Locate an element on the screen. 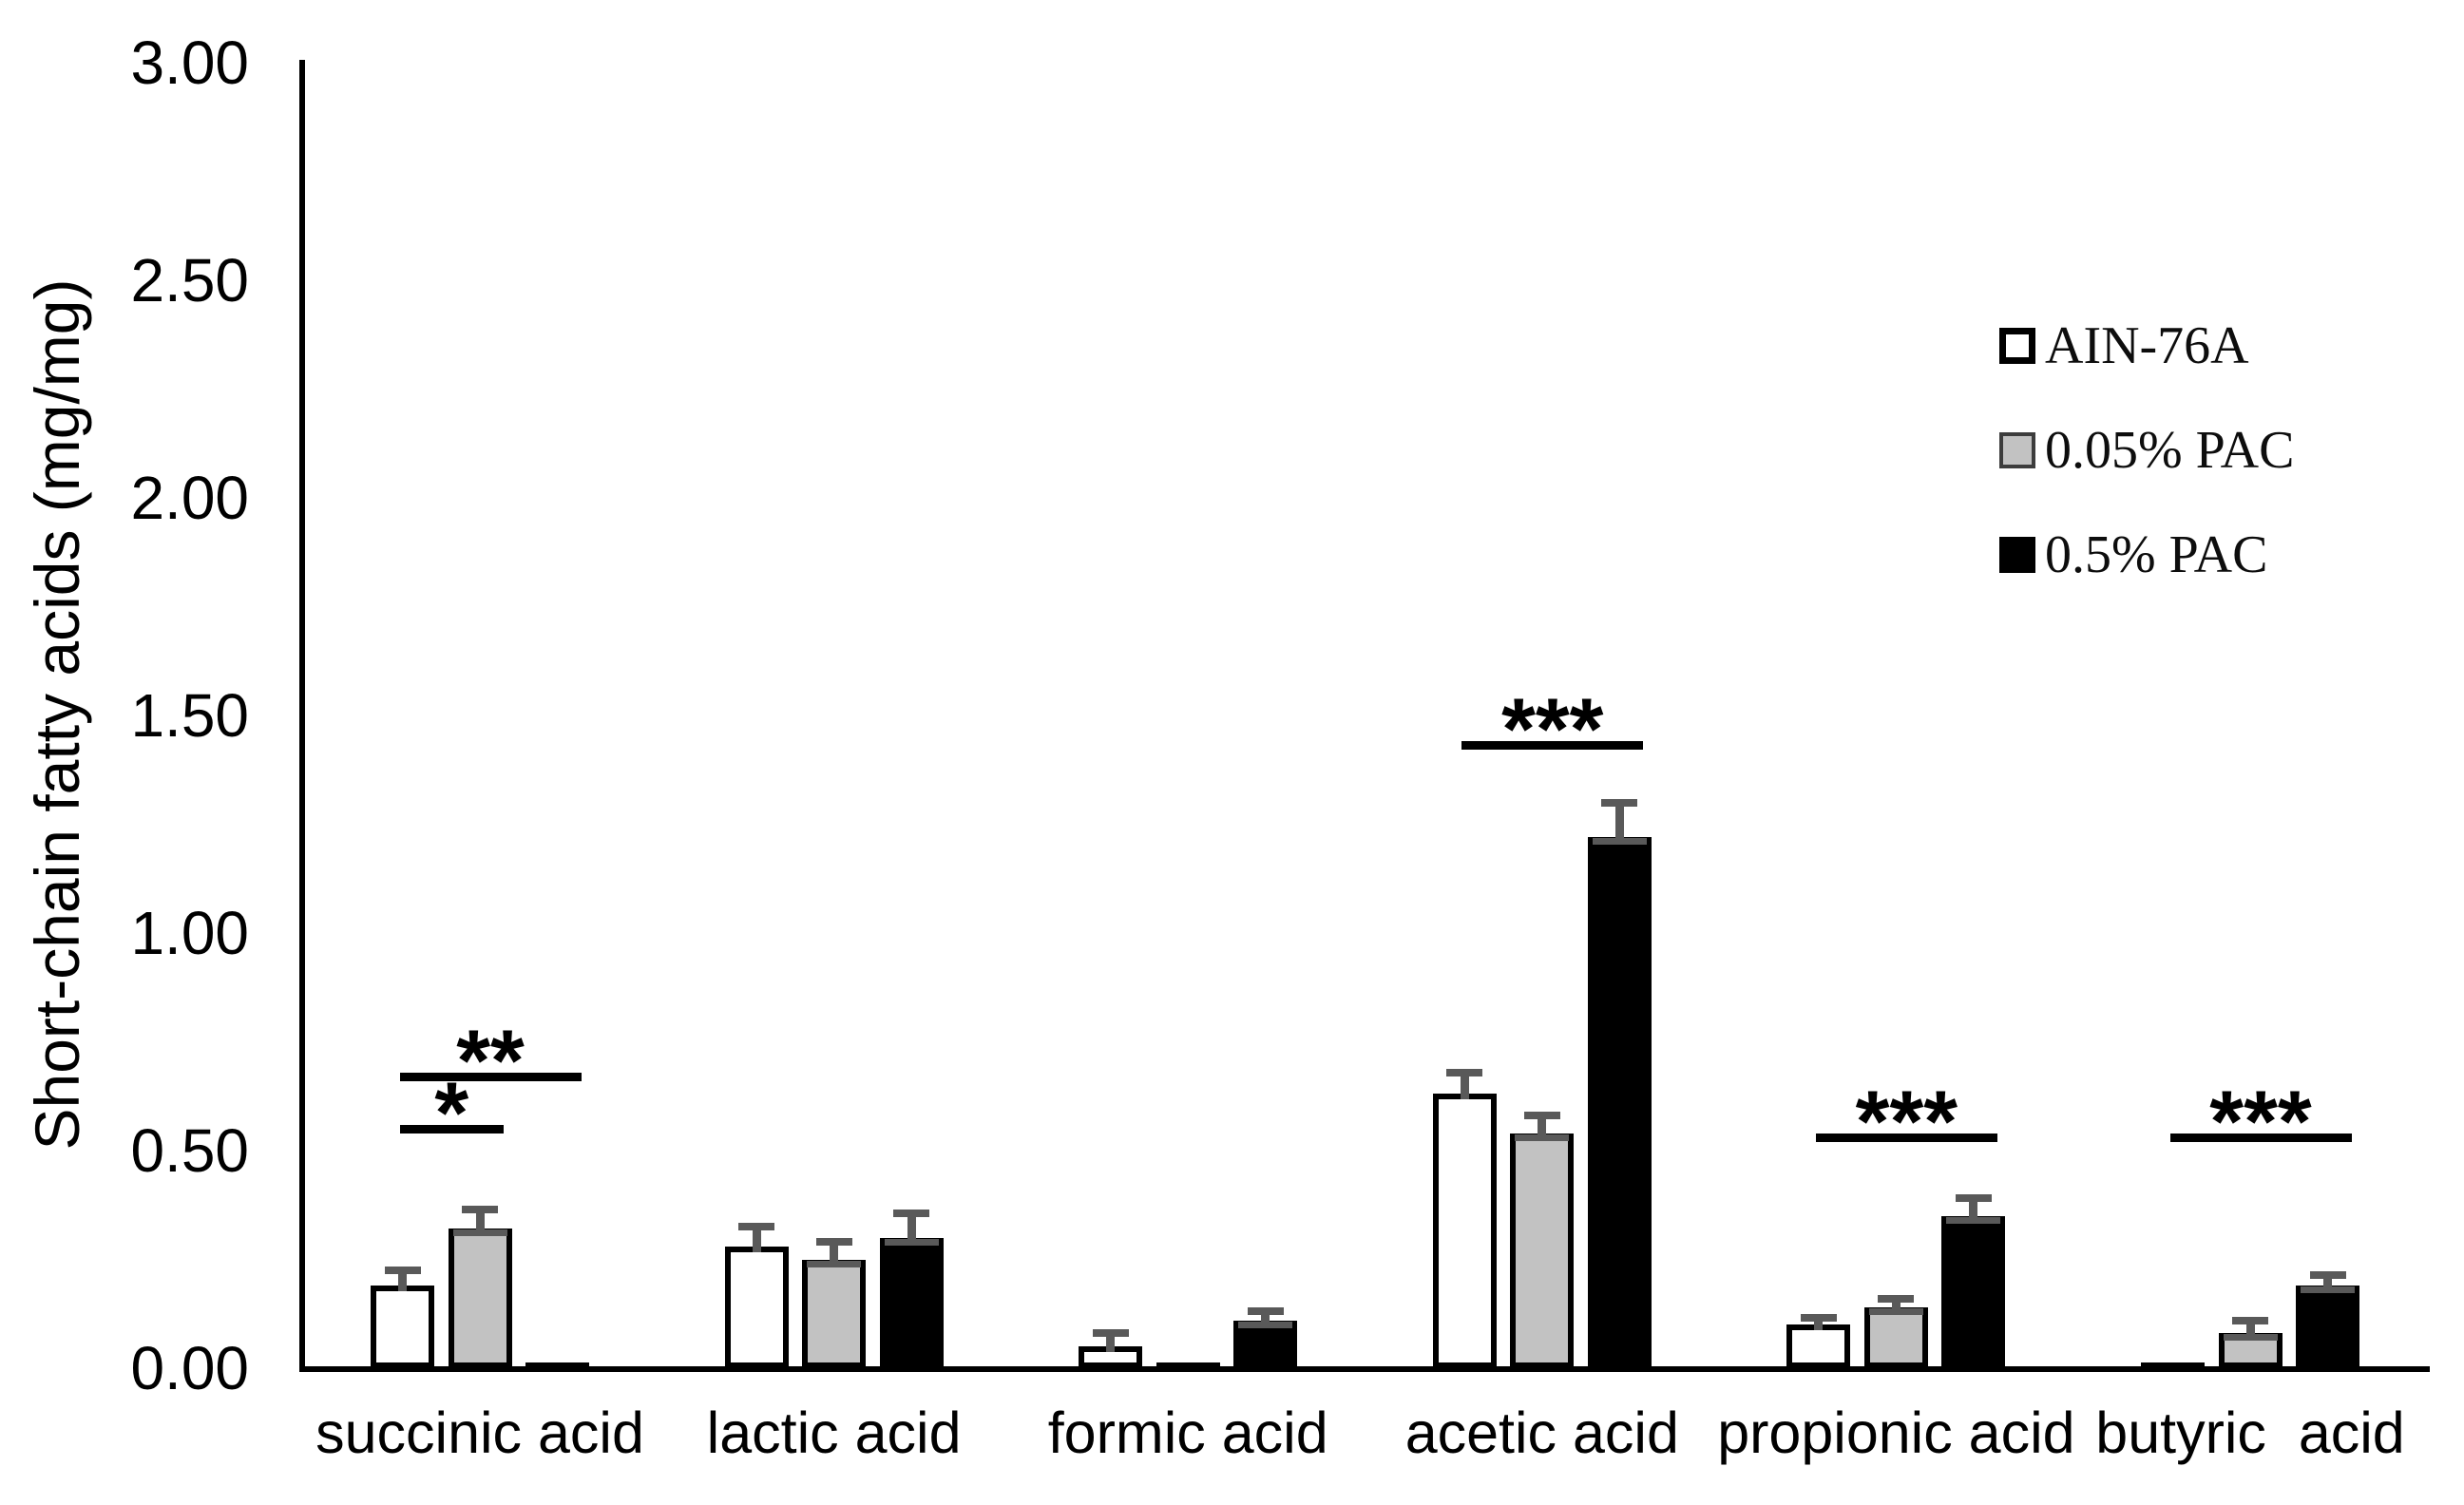 The width and height of the screenshot is (2464, 1505). y-tick-label-2-50: 2.50 is located at coordinates (189, 280).